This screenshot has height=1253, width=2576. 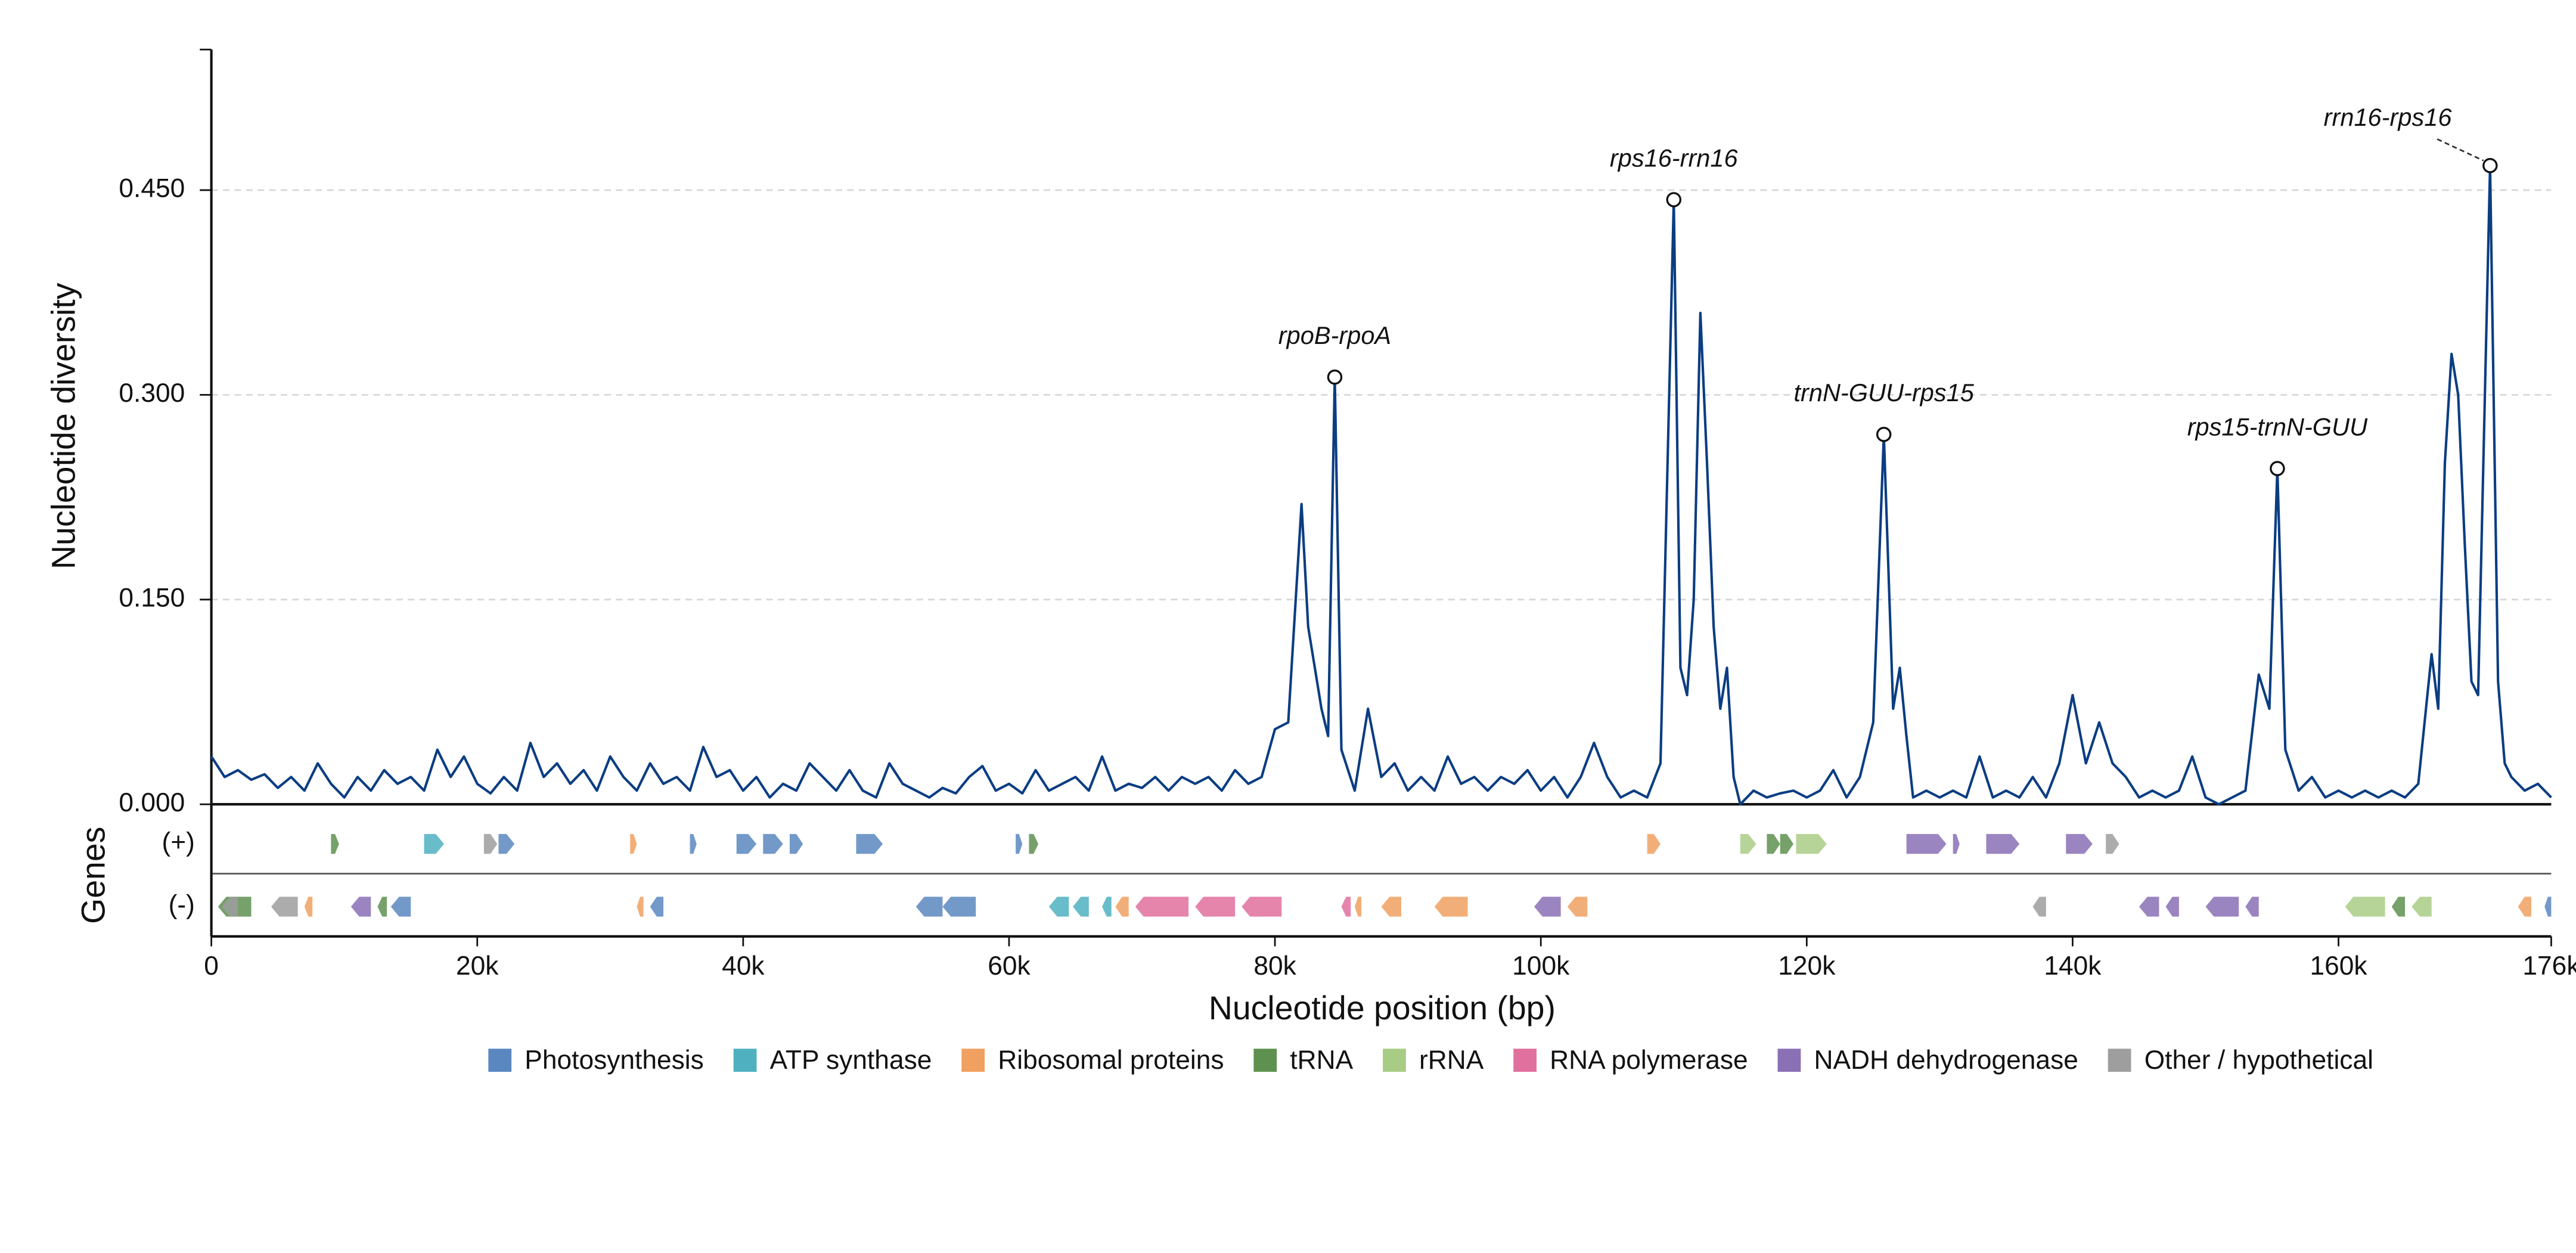 I want to click on annotation-leader, so click(x=2461, y=150).